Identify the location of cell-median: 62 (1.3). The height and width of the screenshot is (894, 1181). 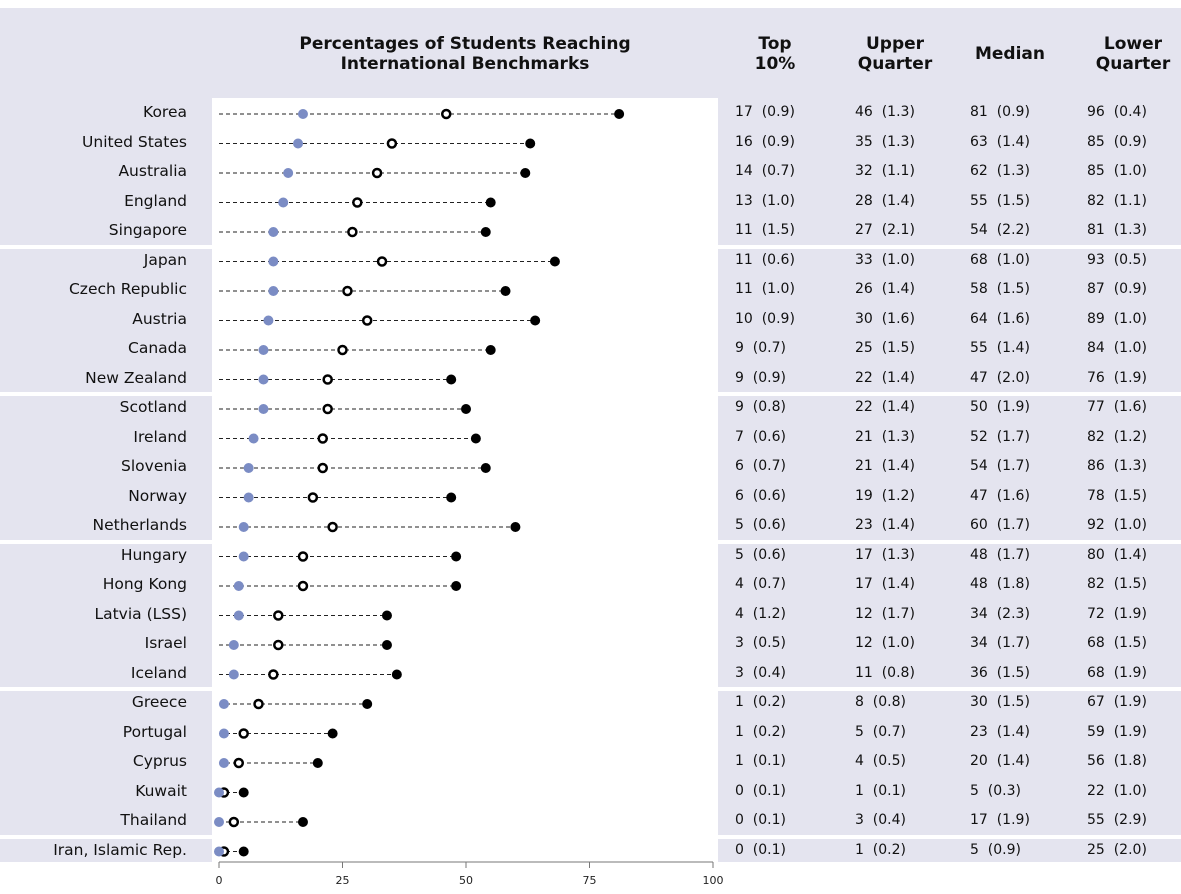
(1000, 171).